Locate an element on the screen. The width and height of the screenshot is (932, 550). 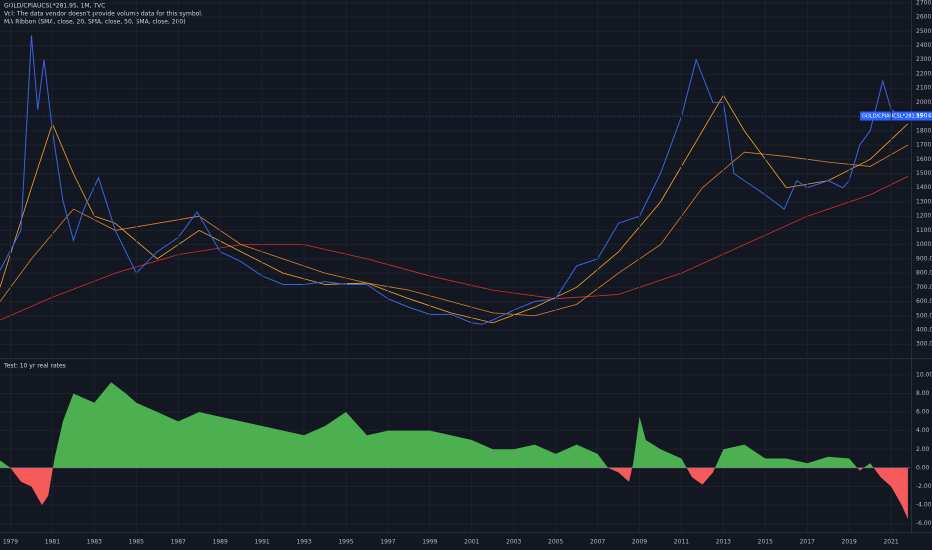
y-tick-label: 1700.00 is located at coordinates (924, 145).